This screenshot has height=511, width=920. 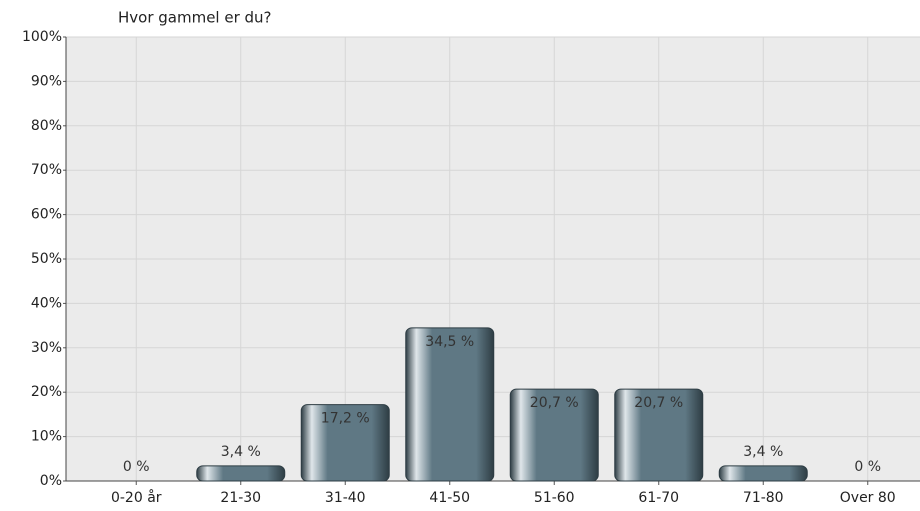 I want to click on x-tick-label: Over 80, so click(x=868, y=498).